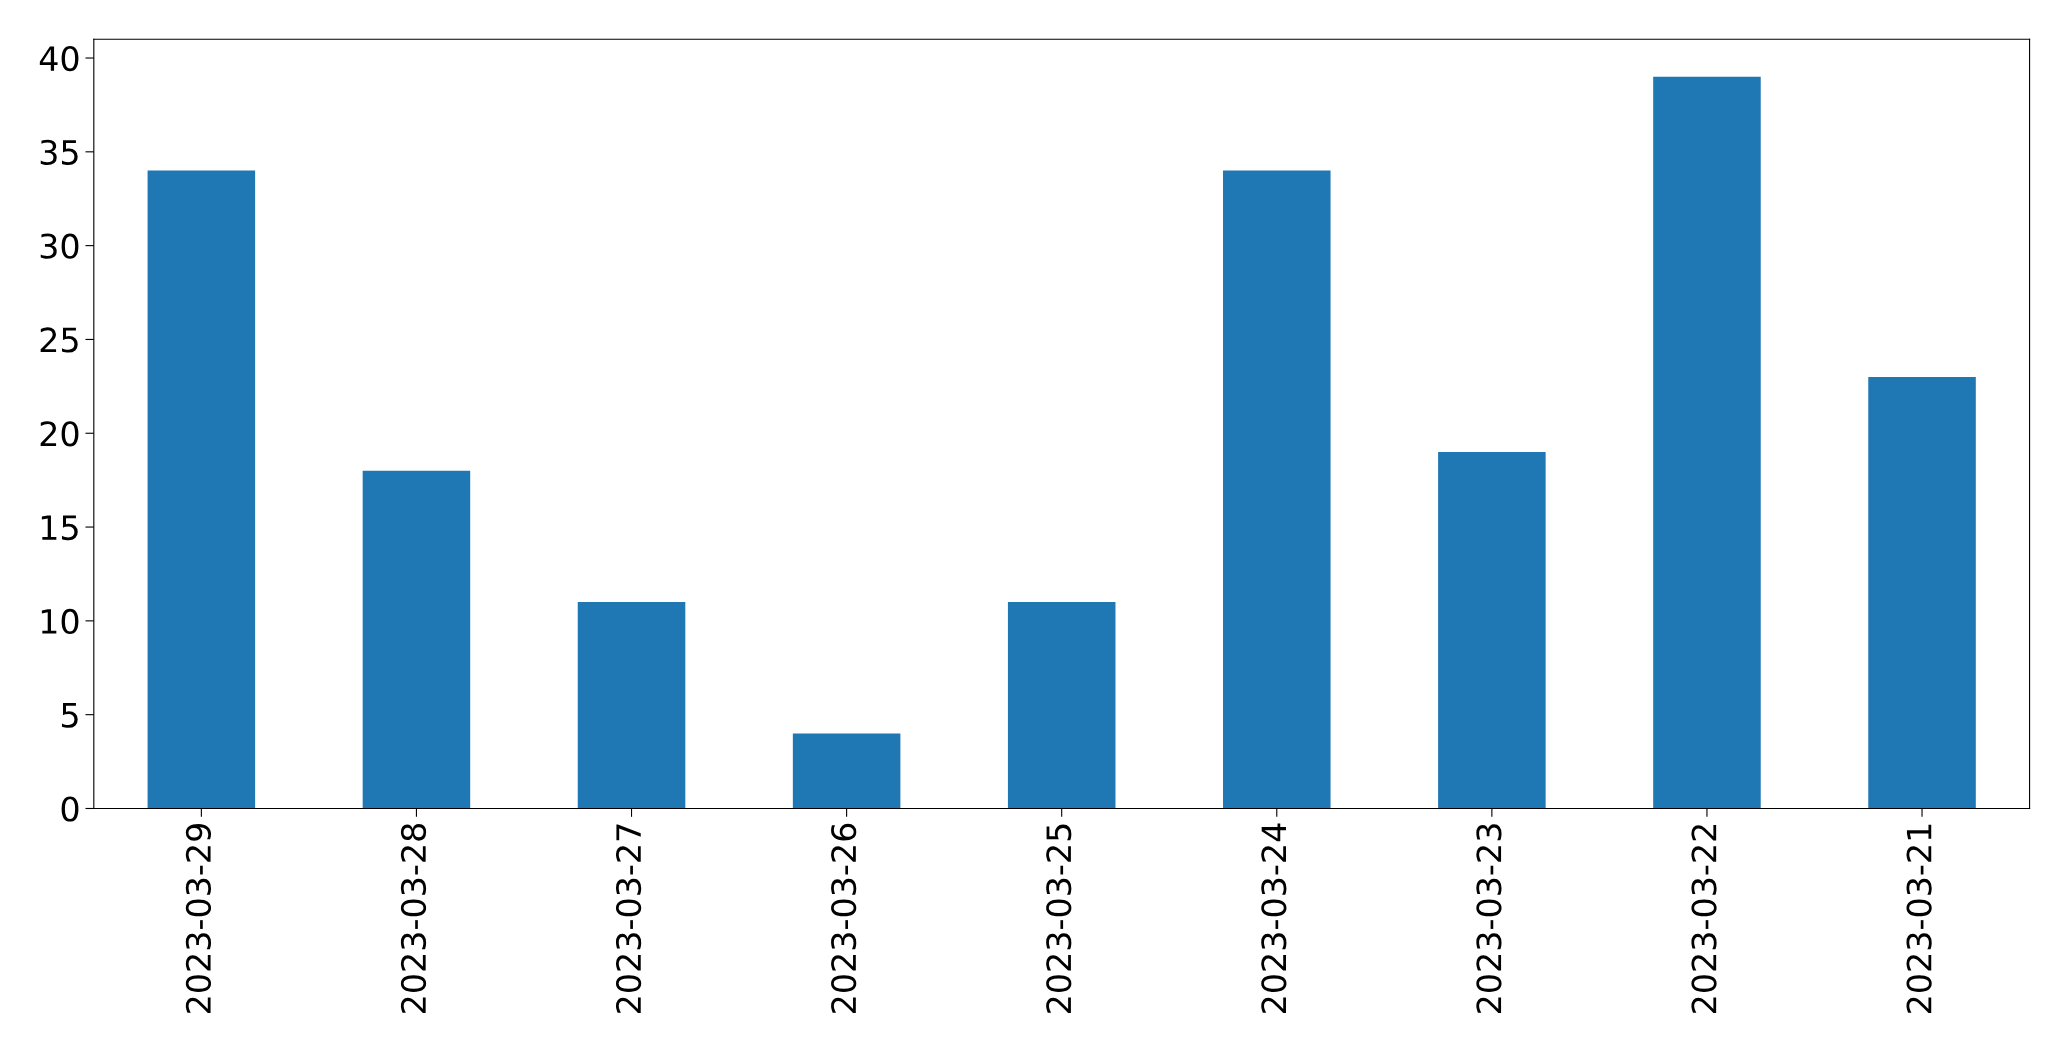 Image resolution: width=2071 pixels, height=1061 pixels. Describe the element at coordinates (1274, 918) in the screenshot. I see `x-tick-label: 2023-03-24` at that location.